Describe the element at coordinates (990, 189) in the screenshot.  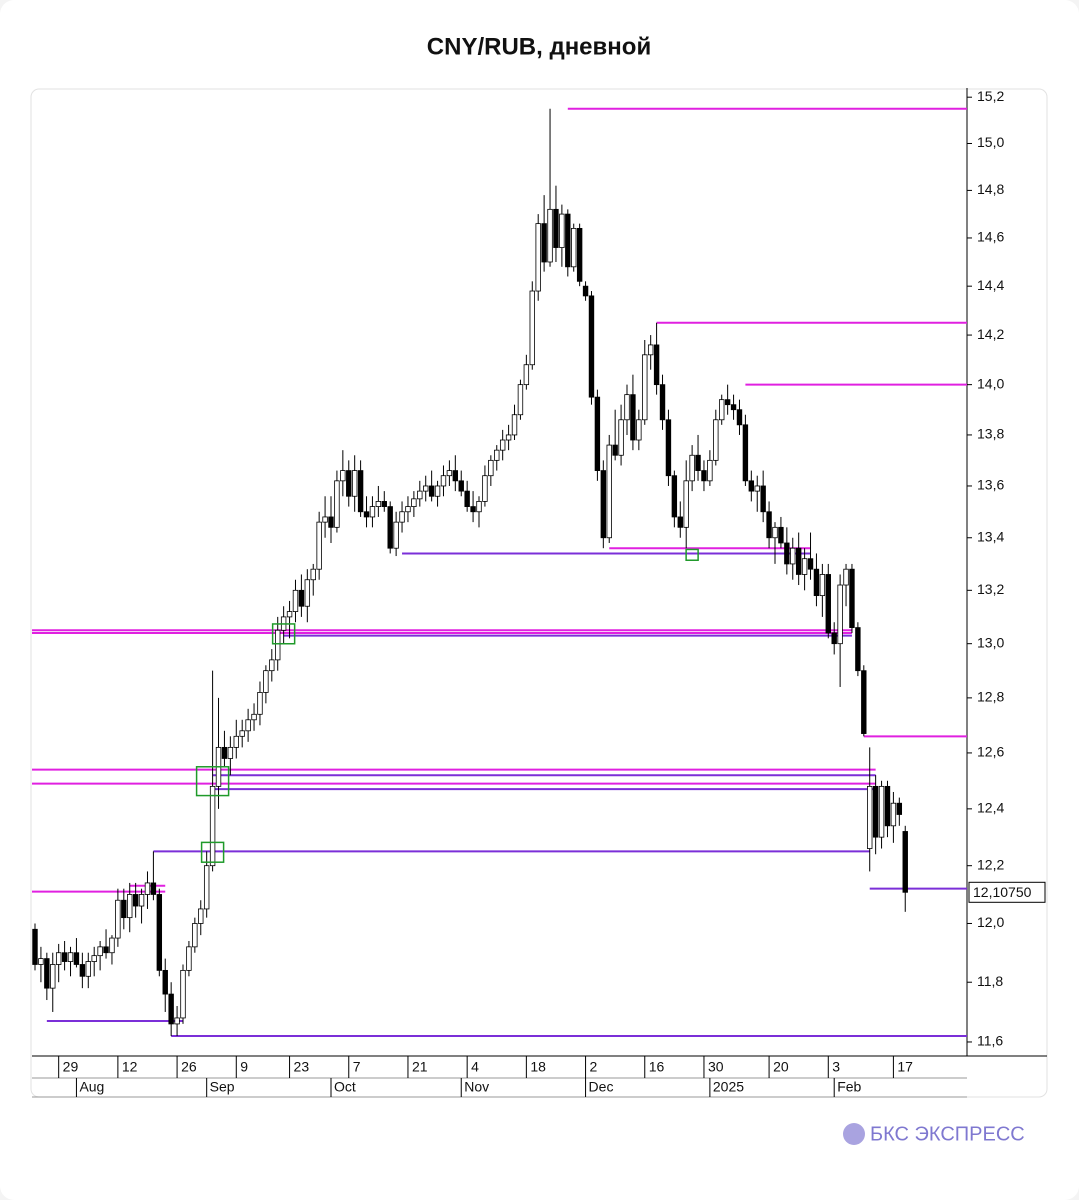
I see `y-tick-label: 14,8` at that location.